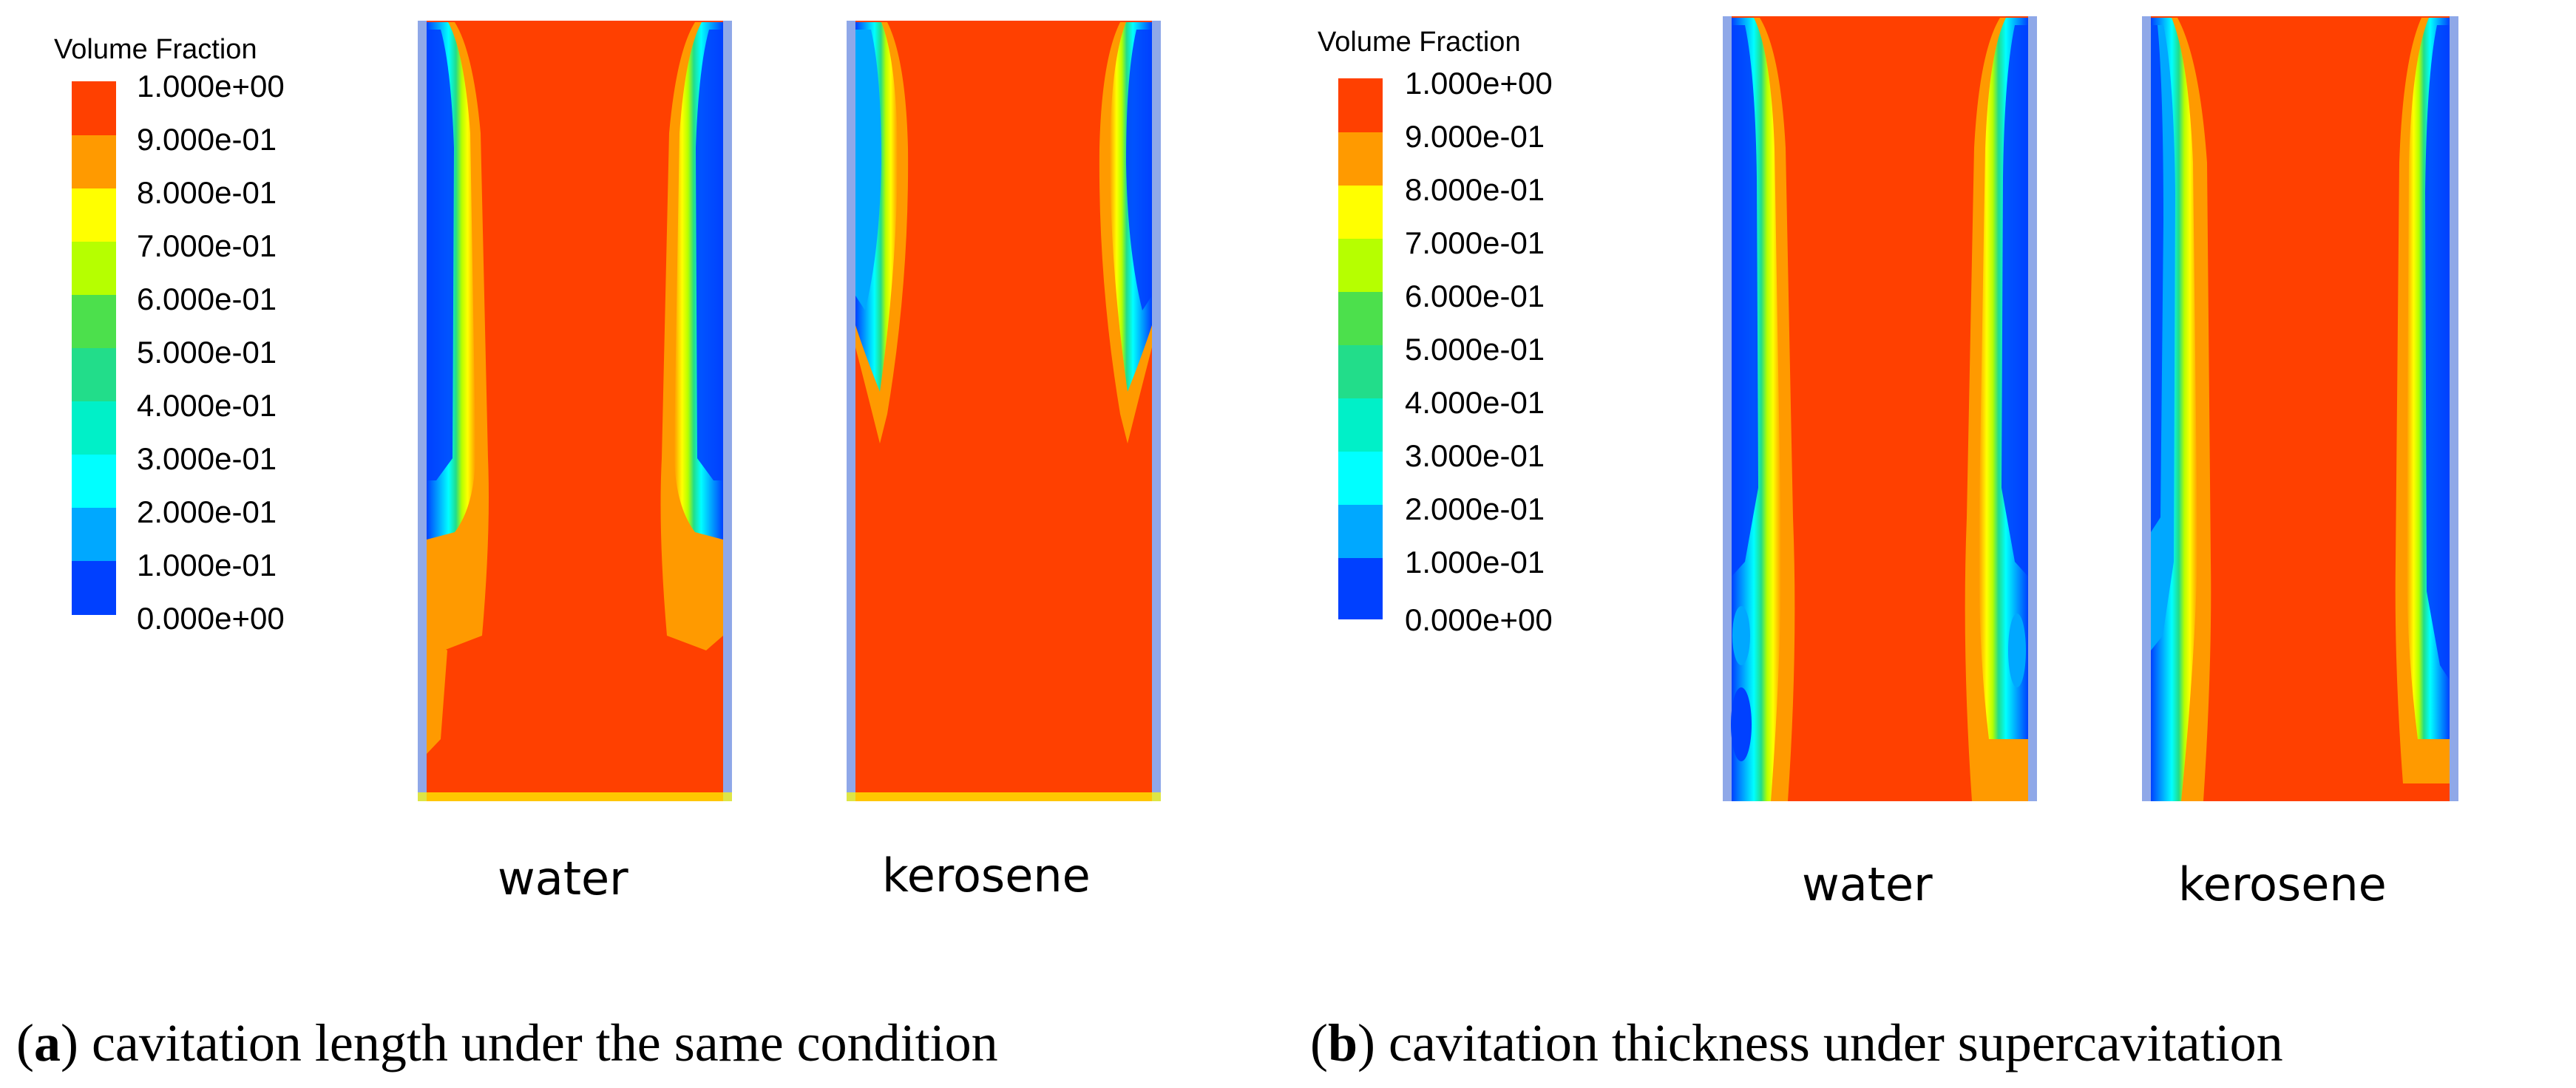 The width and height of the screenshot is (2576, 1088). Describe the element at coordinates (563, 878) in the screenshot. I see `label-a-water: water` at that location.